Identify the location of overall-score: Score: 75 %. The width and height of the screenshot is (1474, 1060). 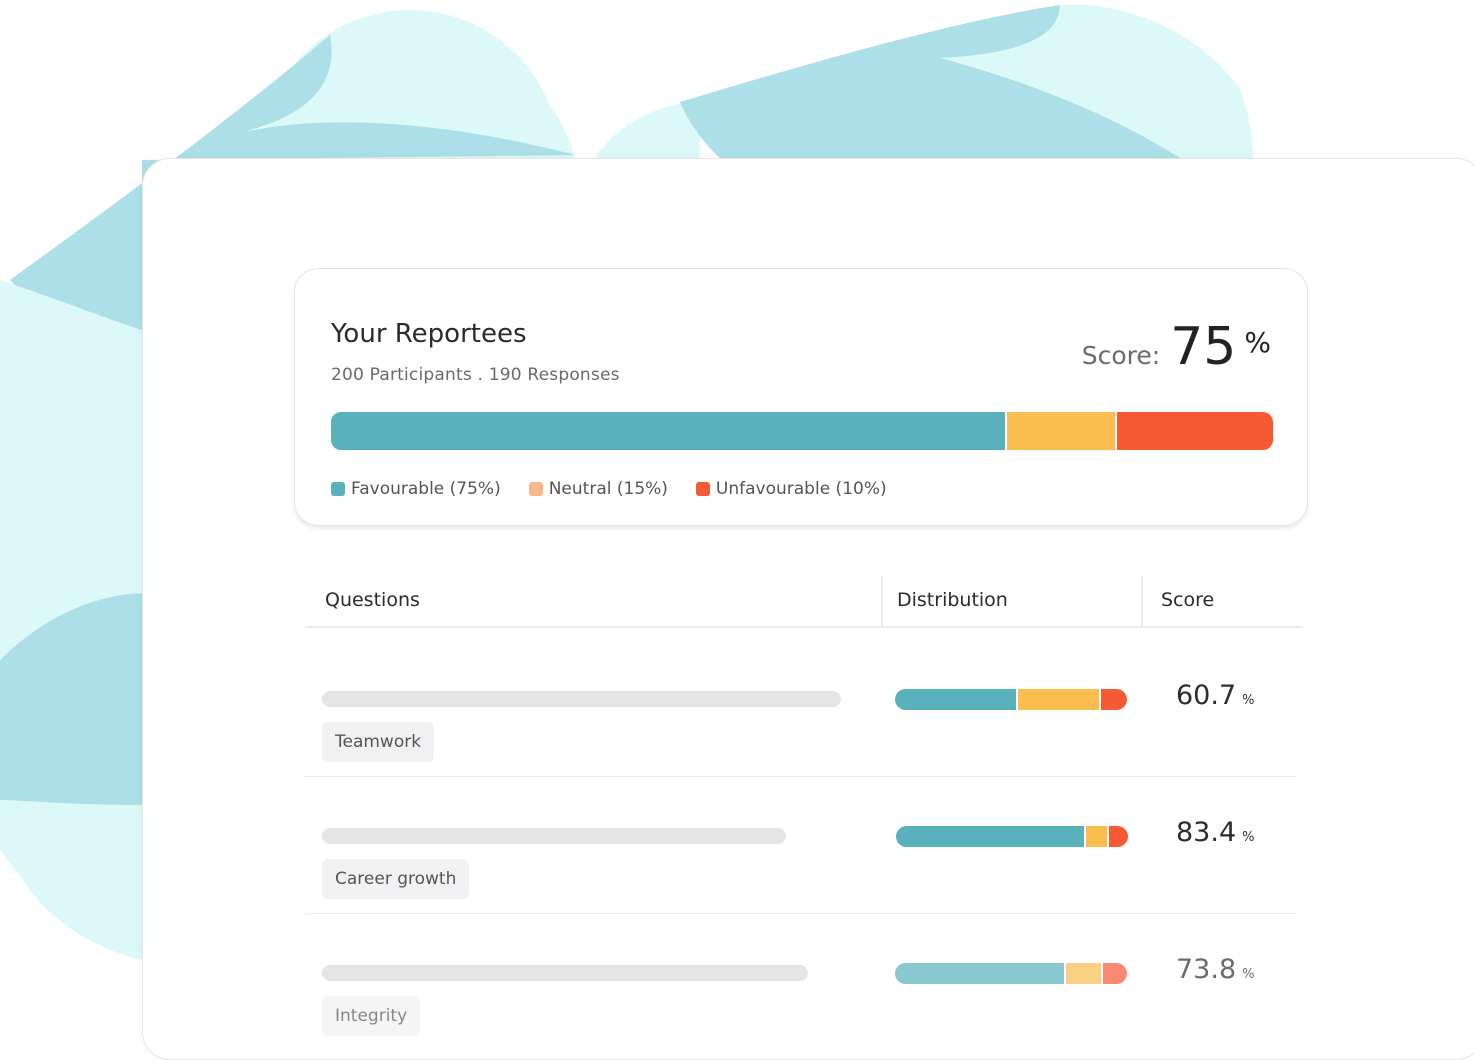
(1176, 347).